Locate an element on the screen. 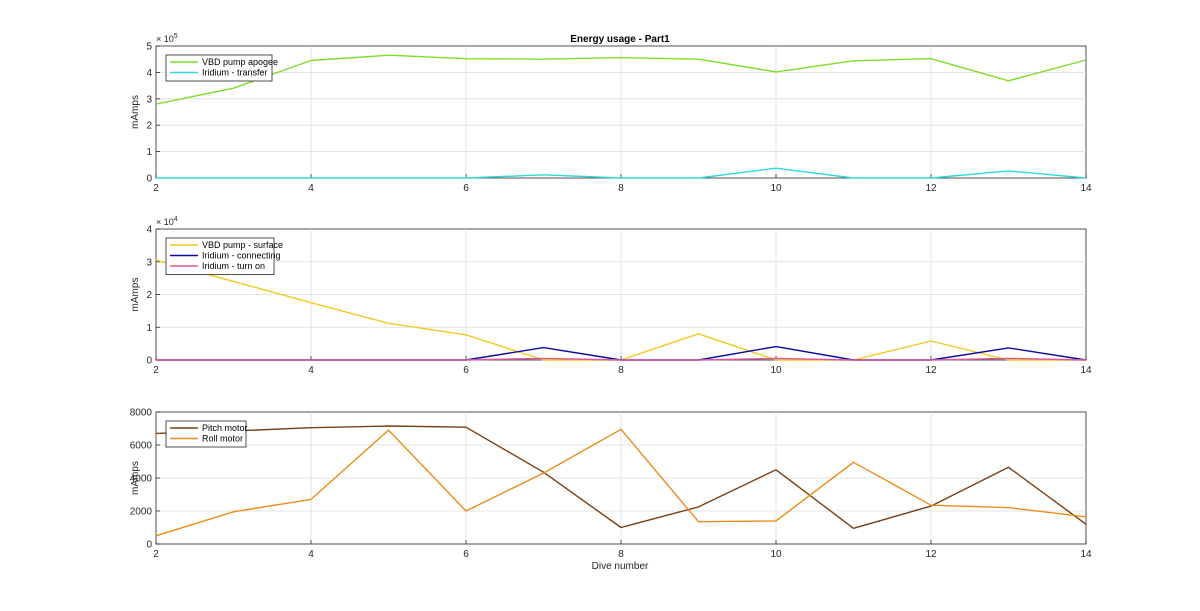  y-tick-label: 2000 is located at coordinates (141, 512).